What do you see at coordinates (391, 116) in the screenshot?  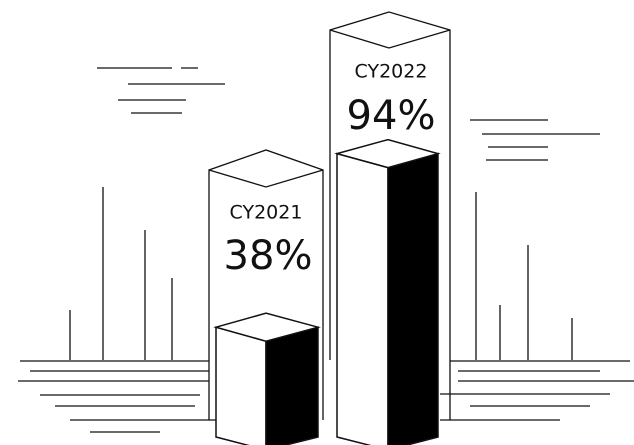 I see `value-label: 94%` at bounding box center [391, 116].